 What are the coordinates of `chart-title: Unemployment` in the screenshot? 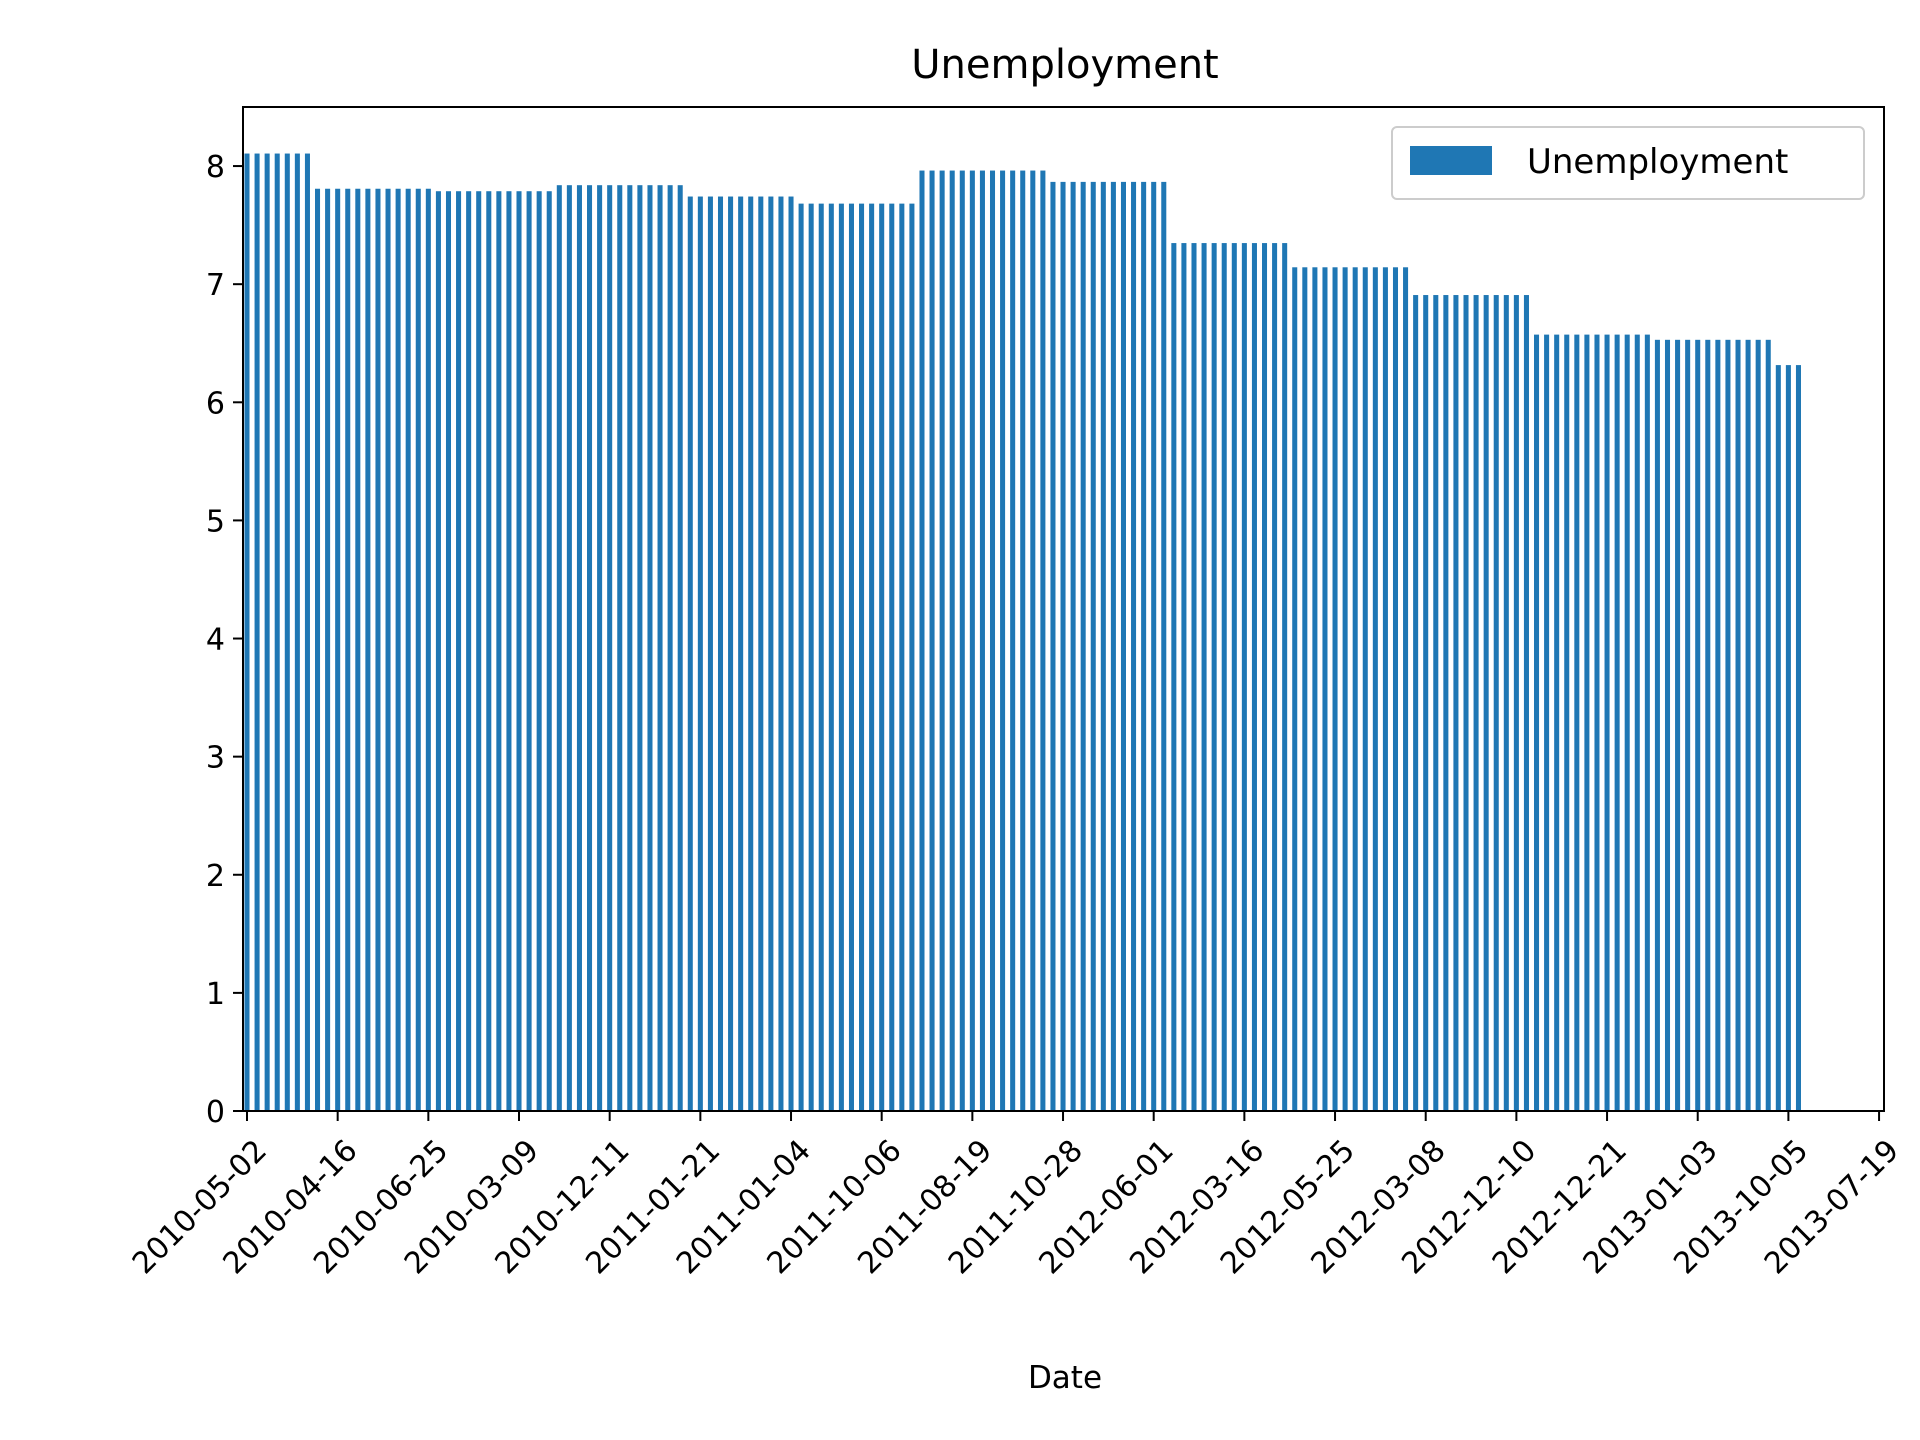 It's located at (1064, 65).